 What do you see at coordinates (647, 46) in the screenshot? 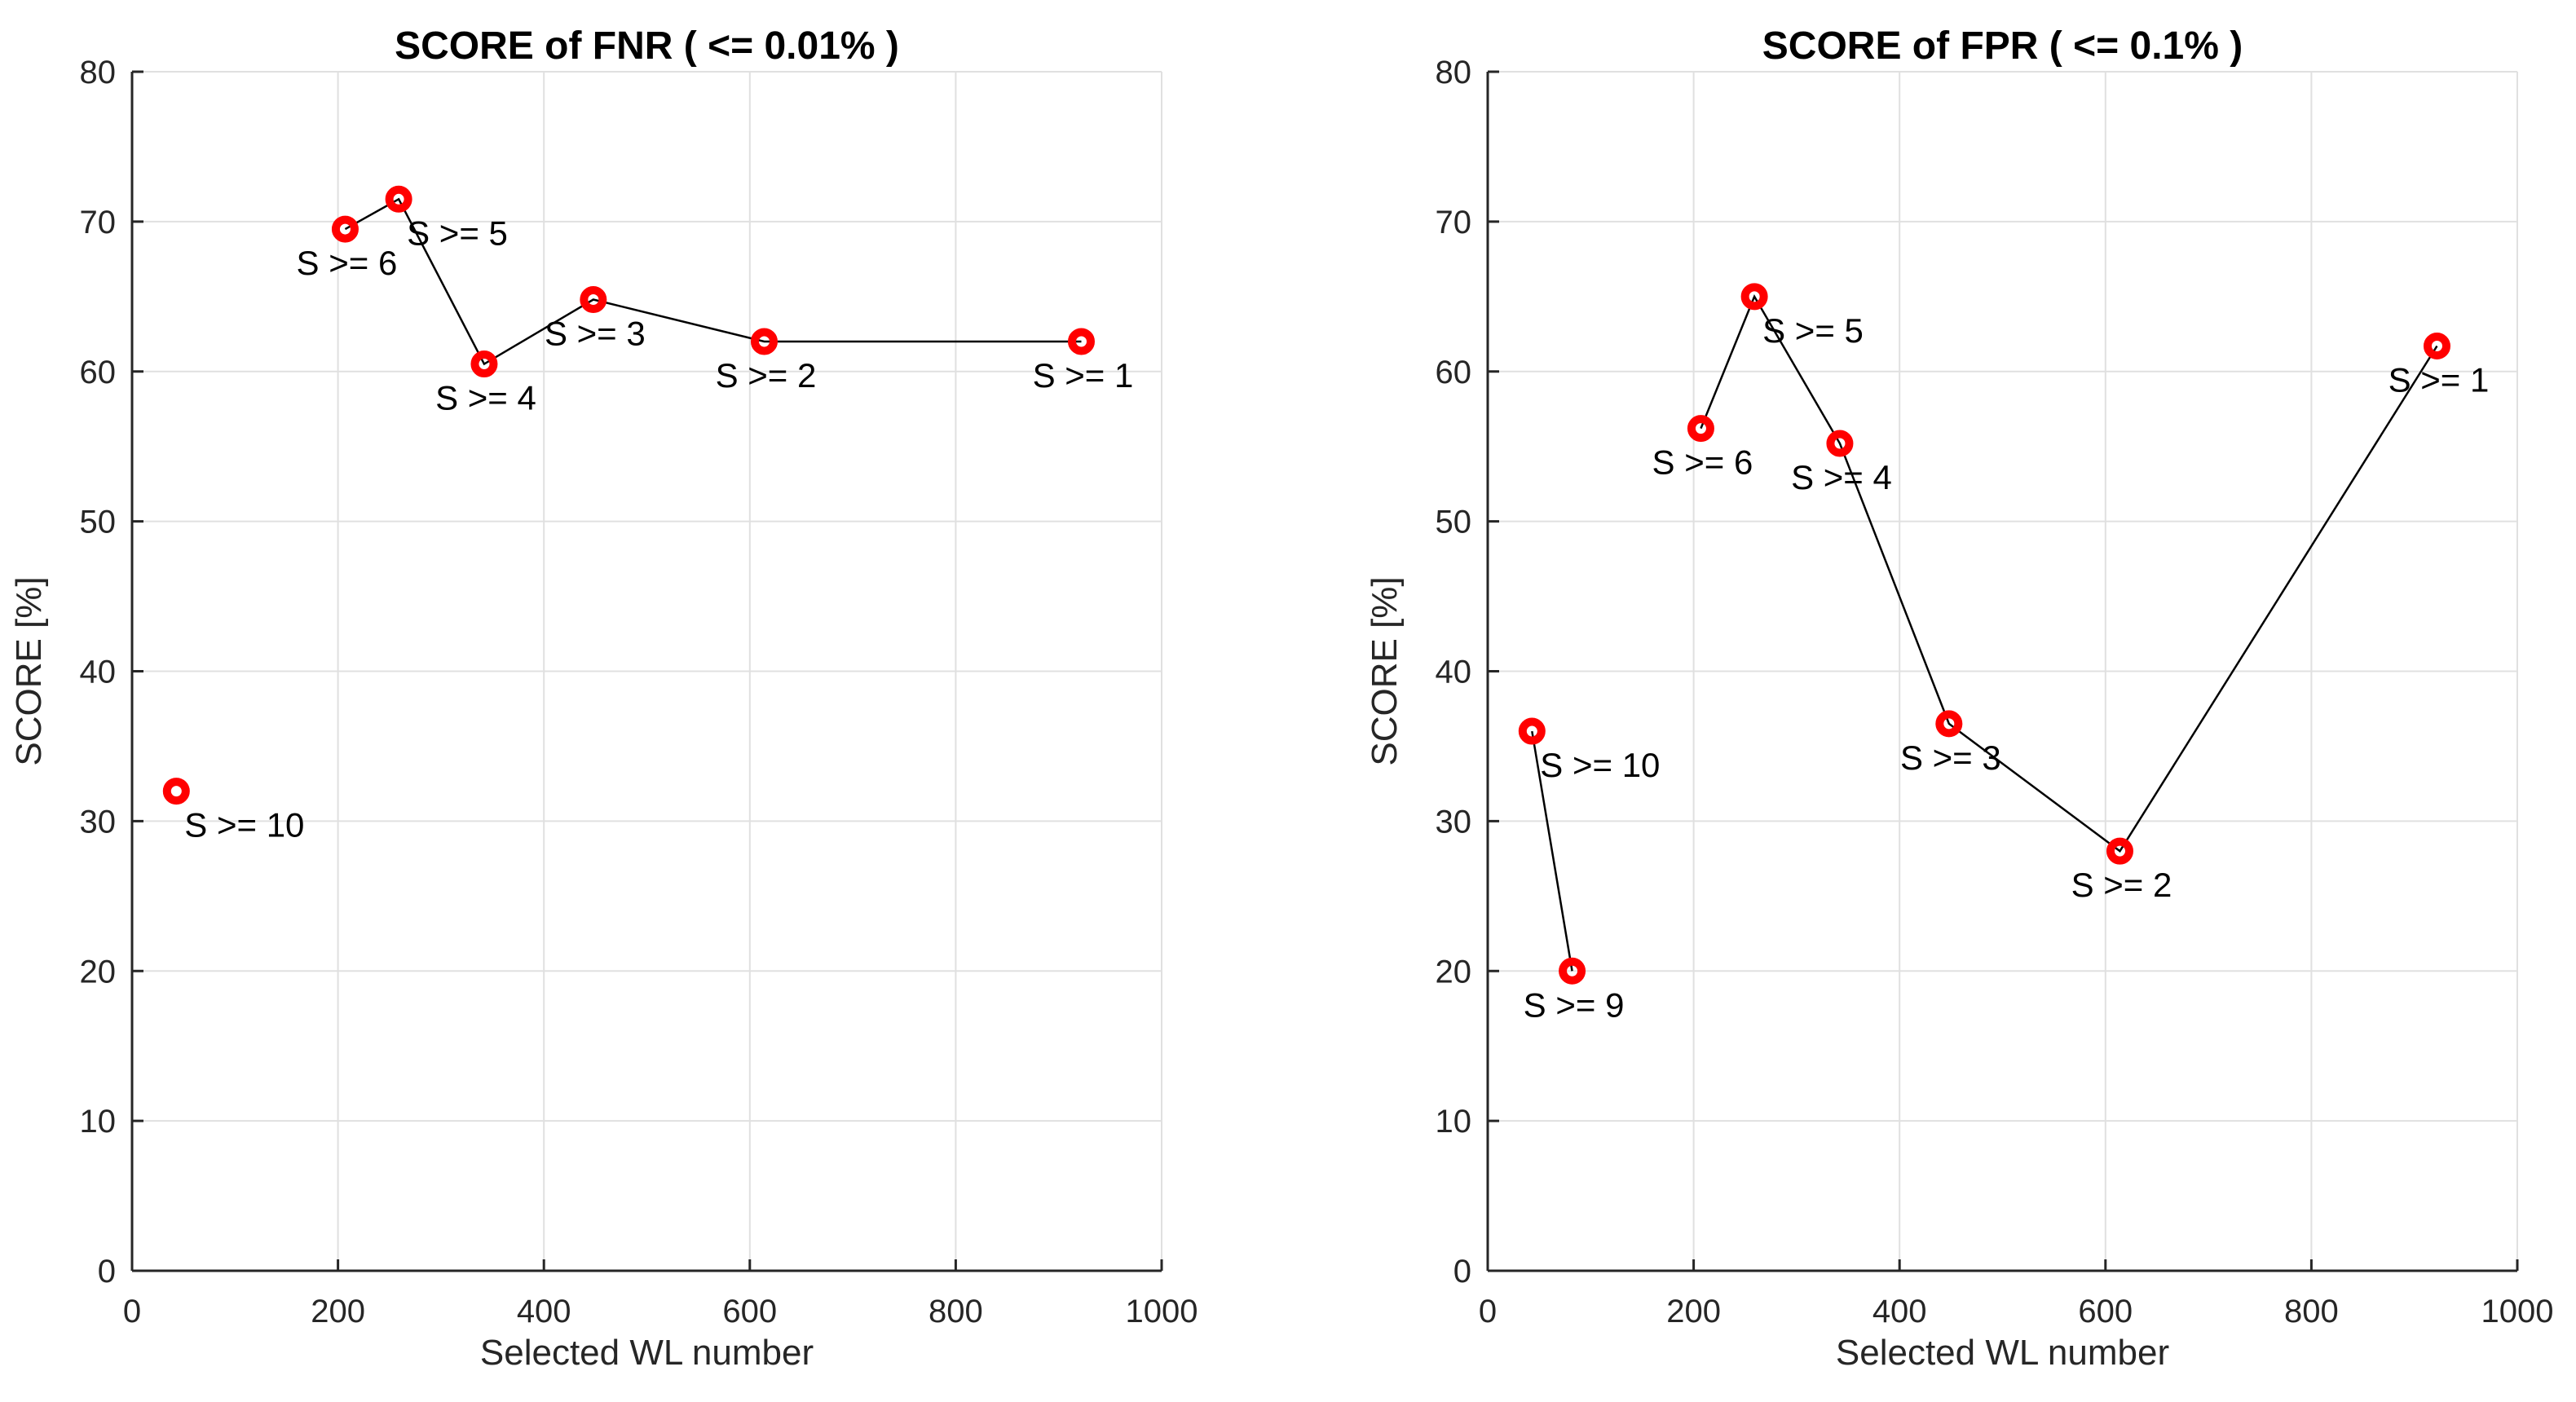
I see `plot-title: SCORE of FNR ( <= 0.01% )` at bounding box center [647, 46].